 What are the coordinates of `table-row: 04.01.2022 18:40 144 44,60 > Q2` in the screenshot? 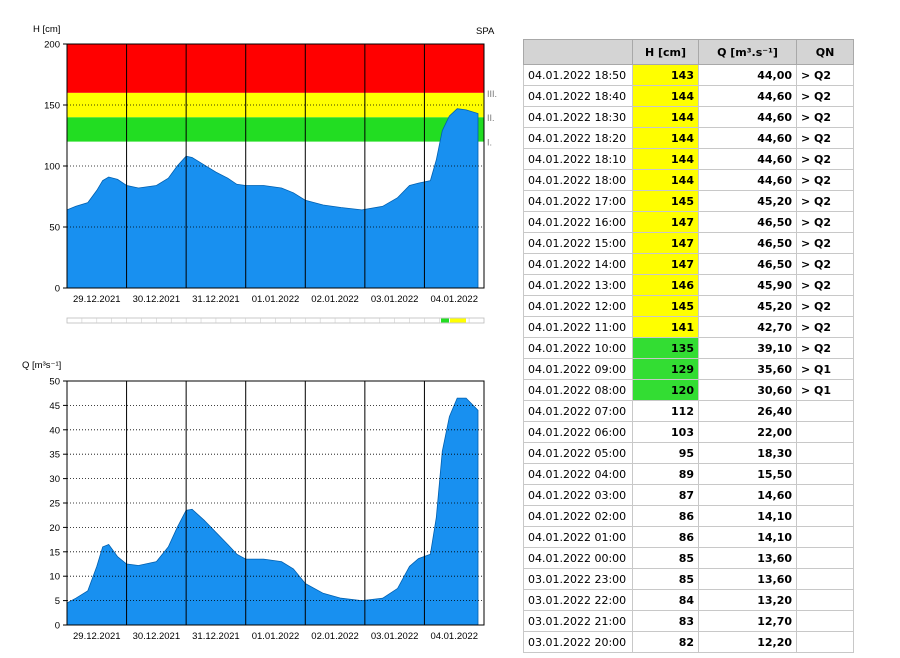 It's located at (688, 96).